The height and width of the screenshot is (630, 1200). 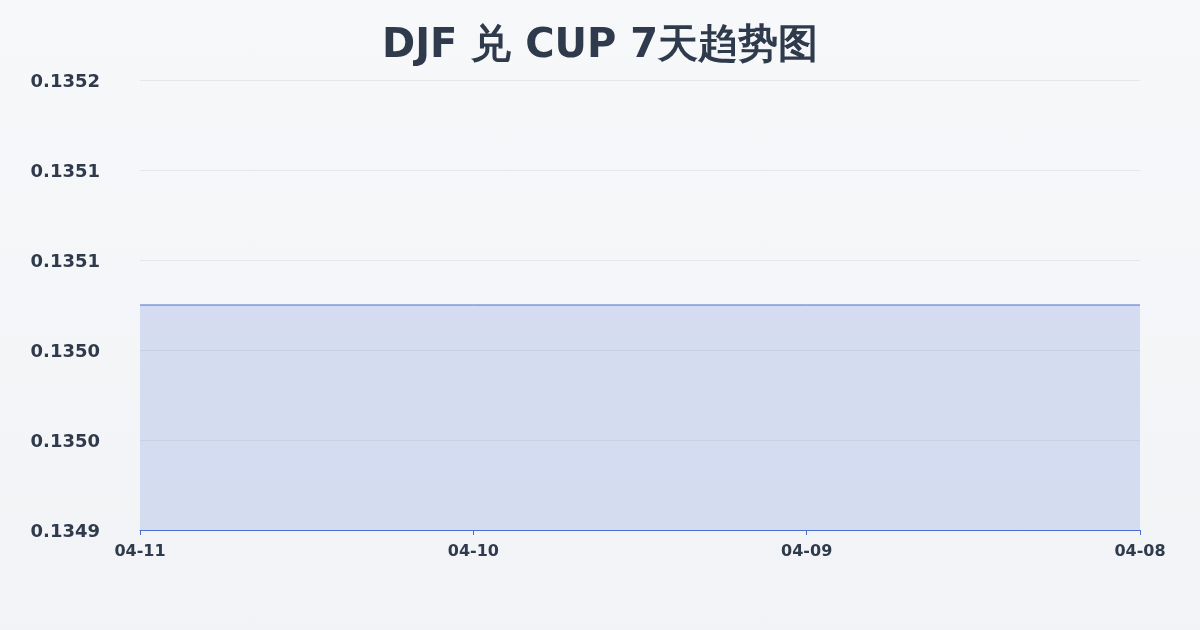 What do you see at coordinates (1140, 550) in the screenshot?
I see `x-tick-label: 04-08` at bounding box center [1140, 550].